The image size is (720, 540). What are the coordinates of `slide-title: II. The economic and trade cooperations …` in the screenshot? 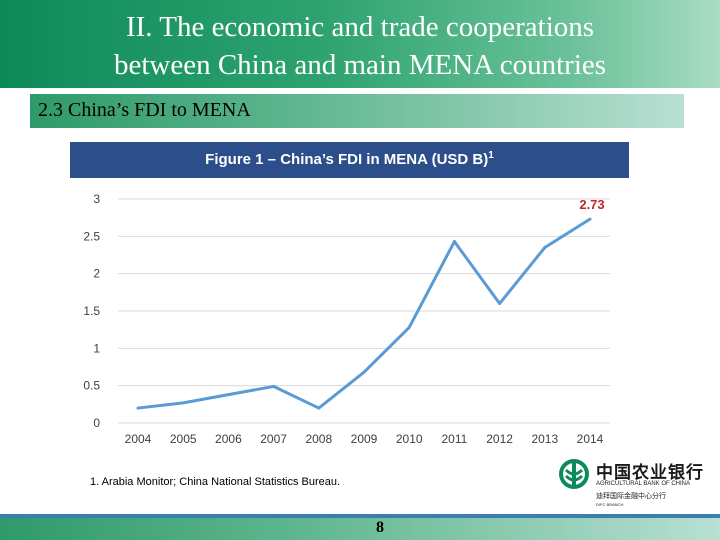 It's located at (360, 46).